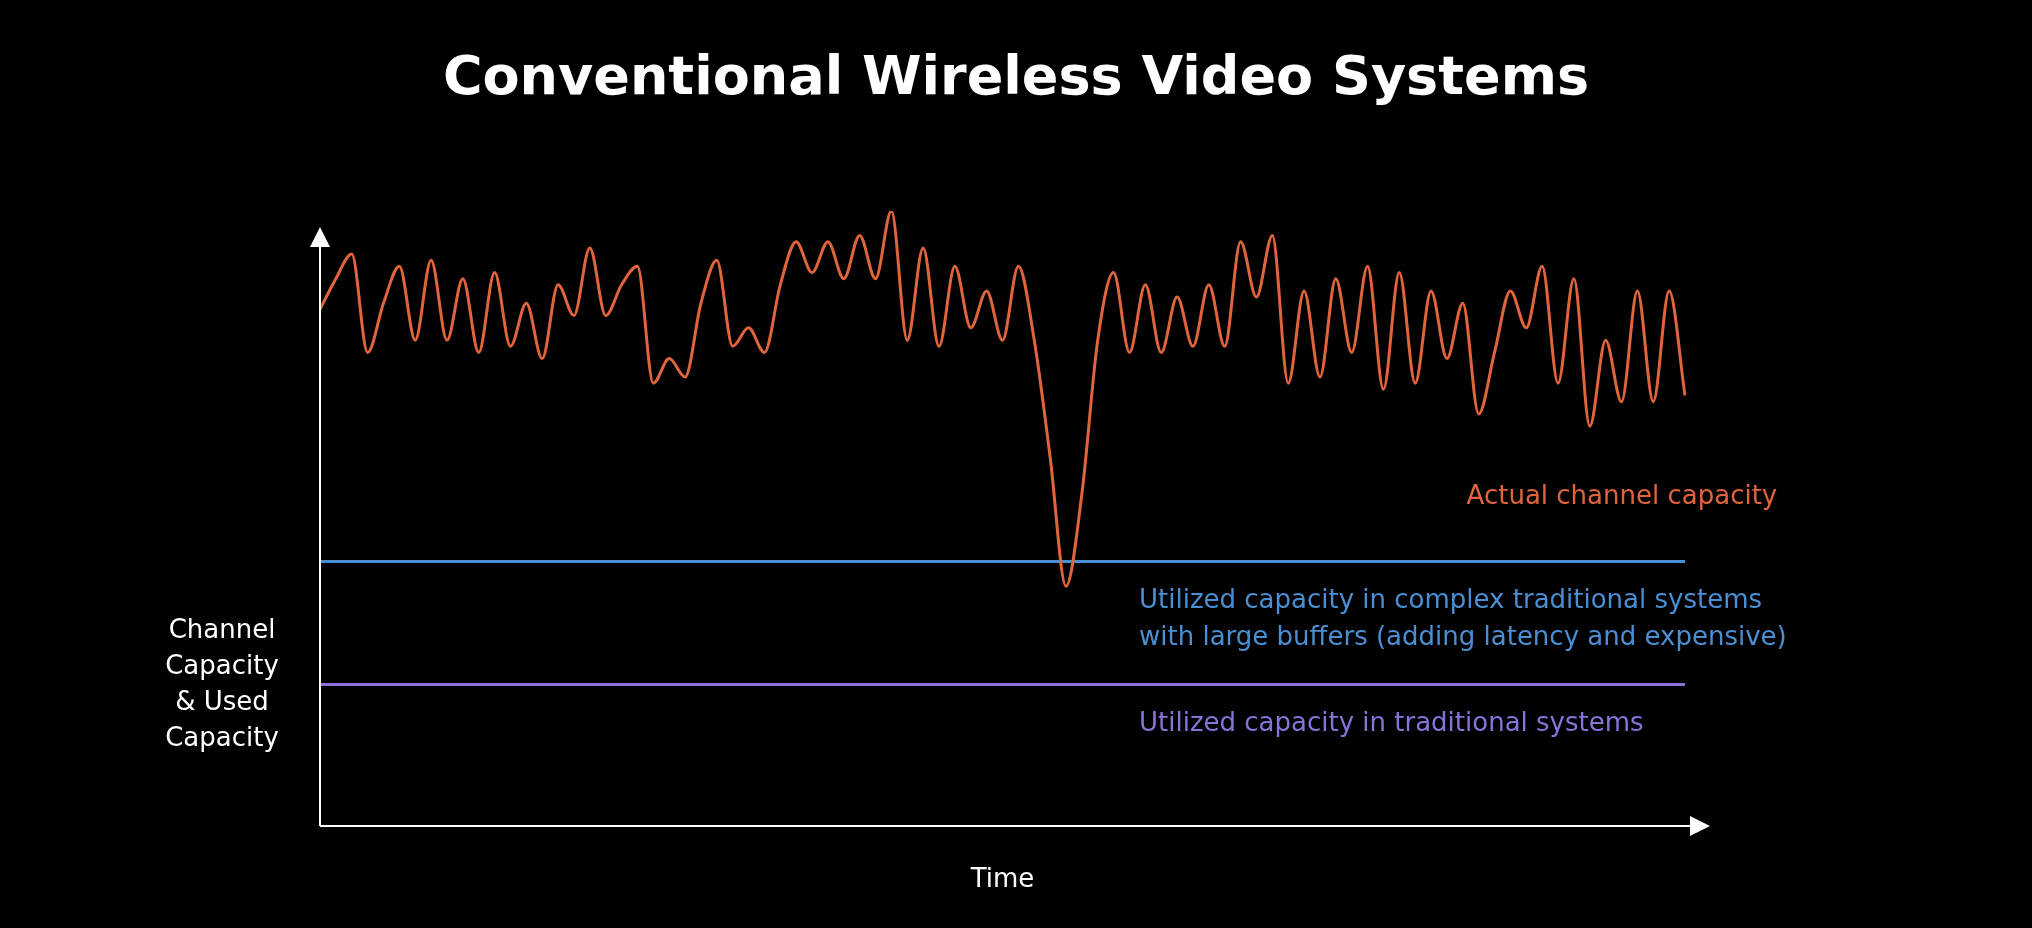 This screenshot has height=928, width=2032. What do you see at coordinates (1391, 722) in the screenshot?
I see `series-label: Utilized capacity in traditional systems` at bounding box center [1391, 722].